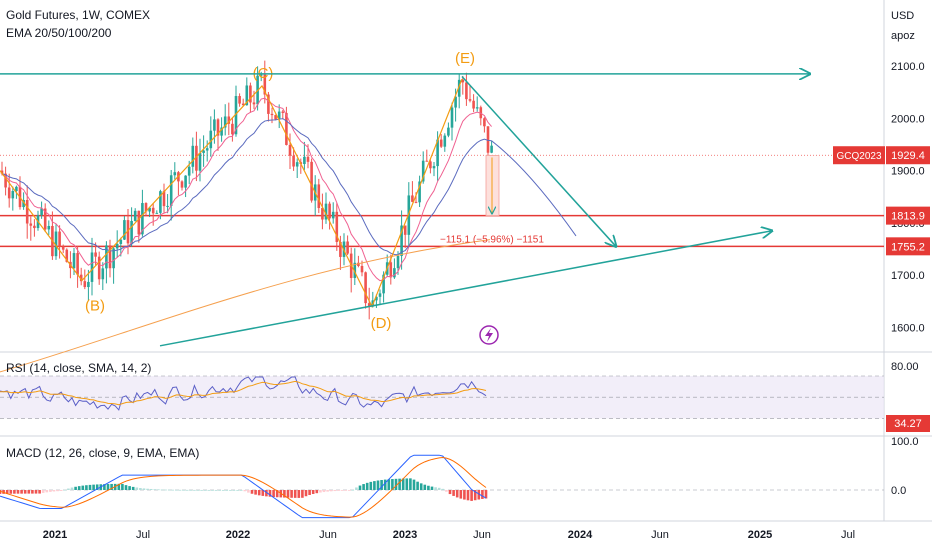  I want to click on time-axis: 2021 Jul 2022 Jun 2023 Jun 2024 Jun 2025 Jul, so click(449, 535).